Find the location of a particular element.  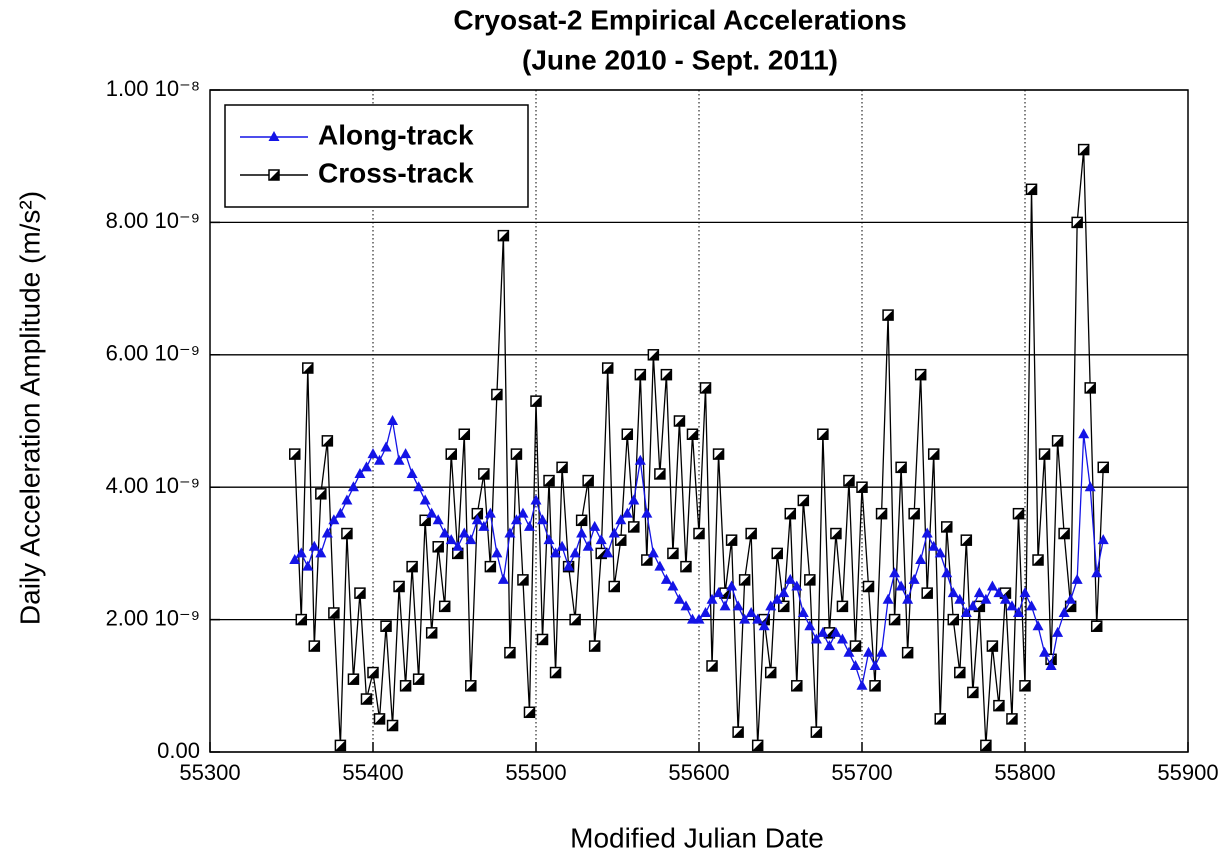

x-tick-label: 55500 is located at coordinates (535, 772).